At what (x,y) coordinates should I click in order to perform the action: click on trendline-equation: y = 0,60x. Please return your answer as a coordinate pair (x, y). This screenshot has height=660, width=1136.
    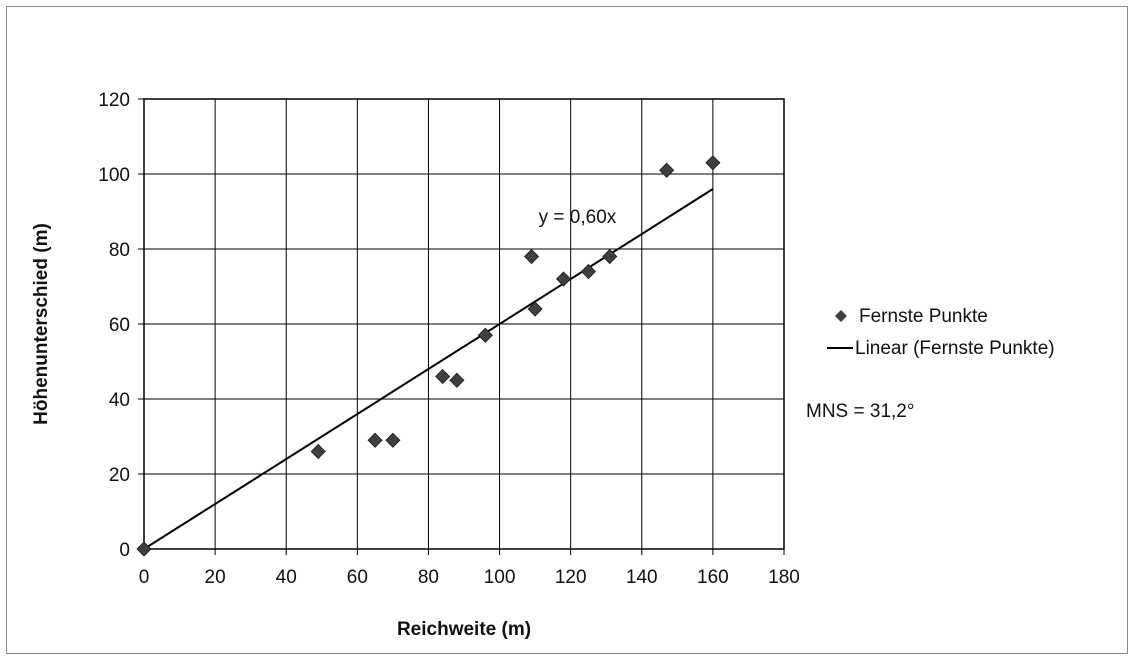
    Looking at the image, I should click on (578, 217).